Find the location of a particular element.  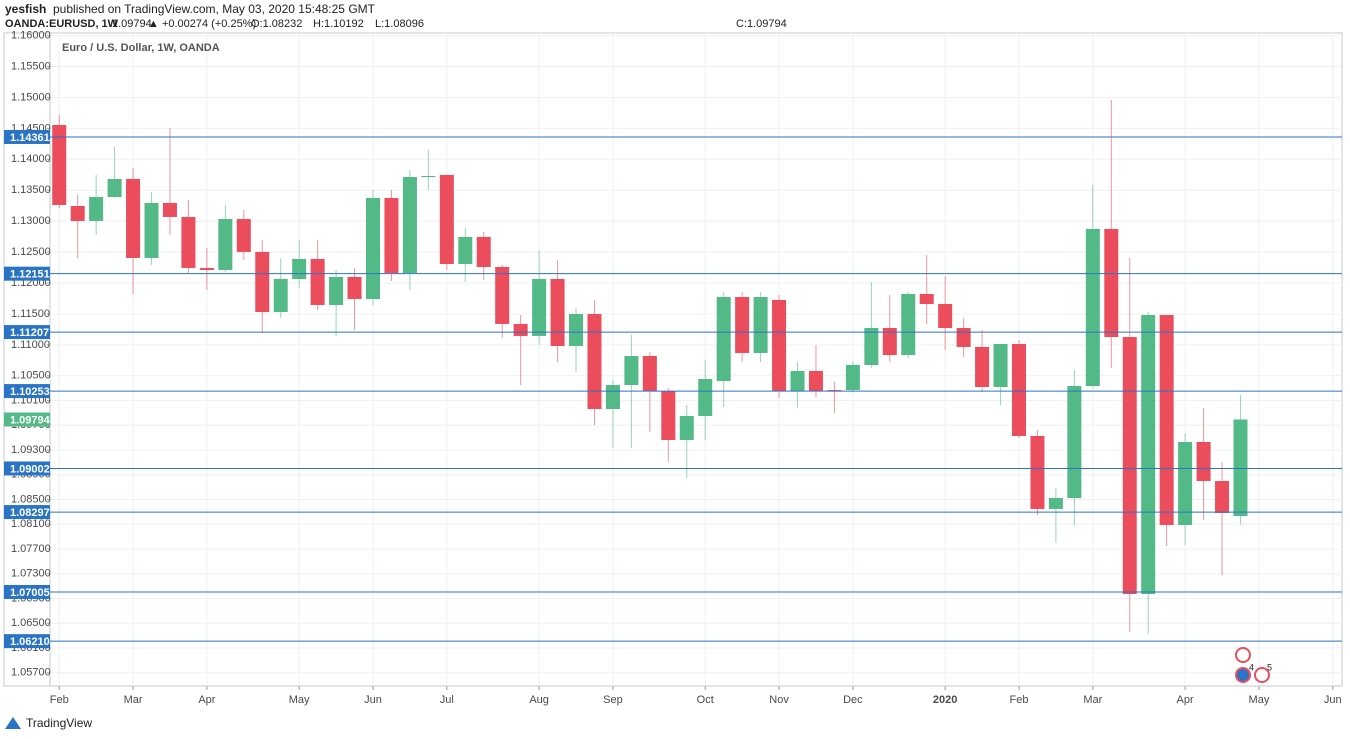

footer-logo: TradingView is located at coordinates (48, 723).